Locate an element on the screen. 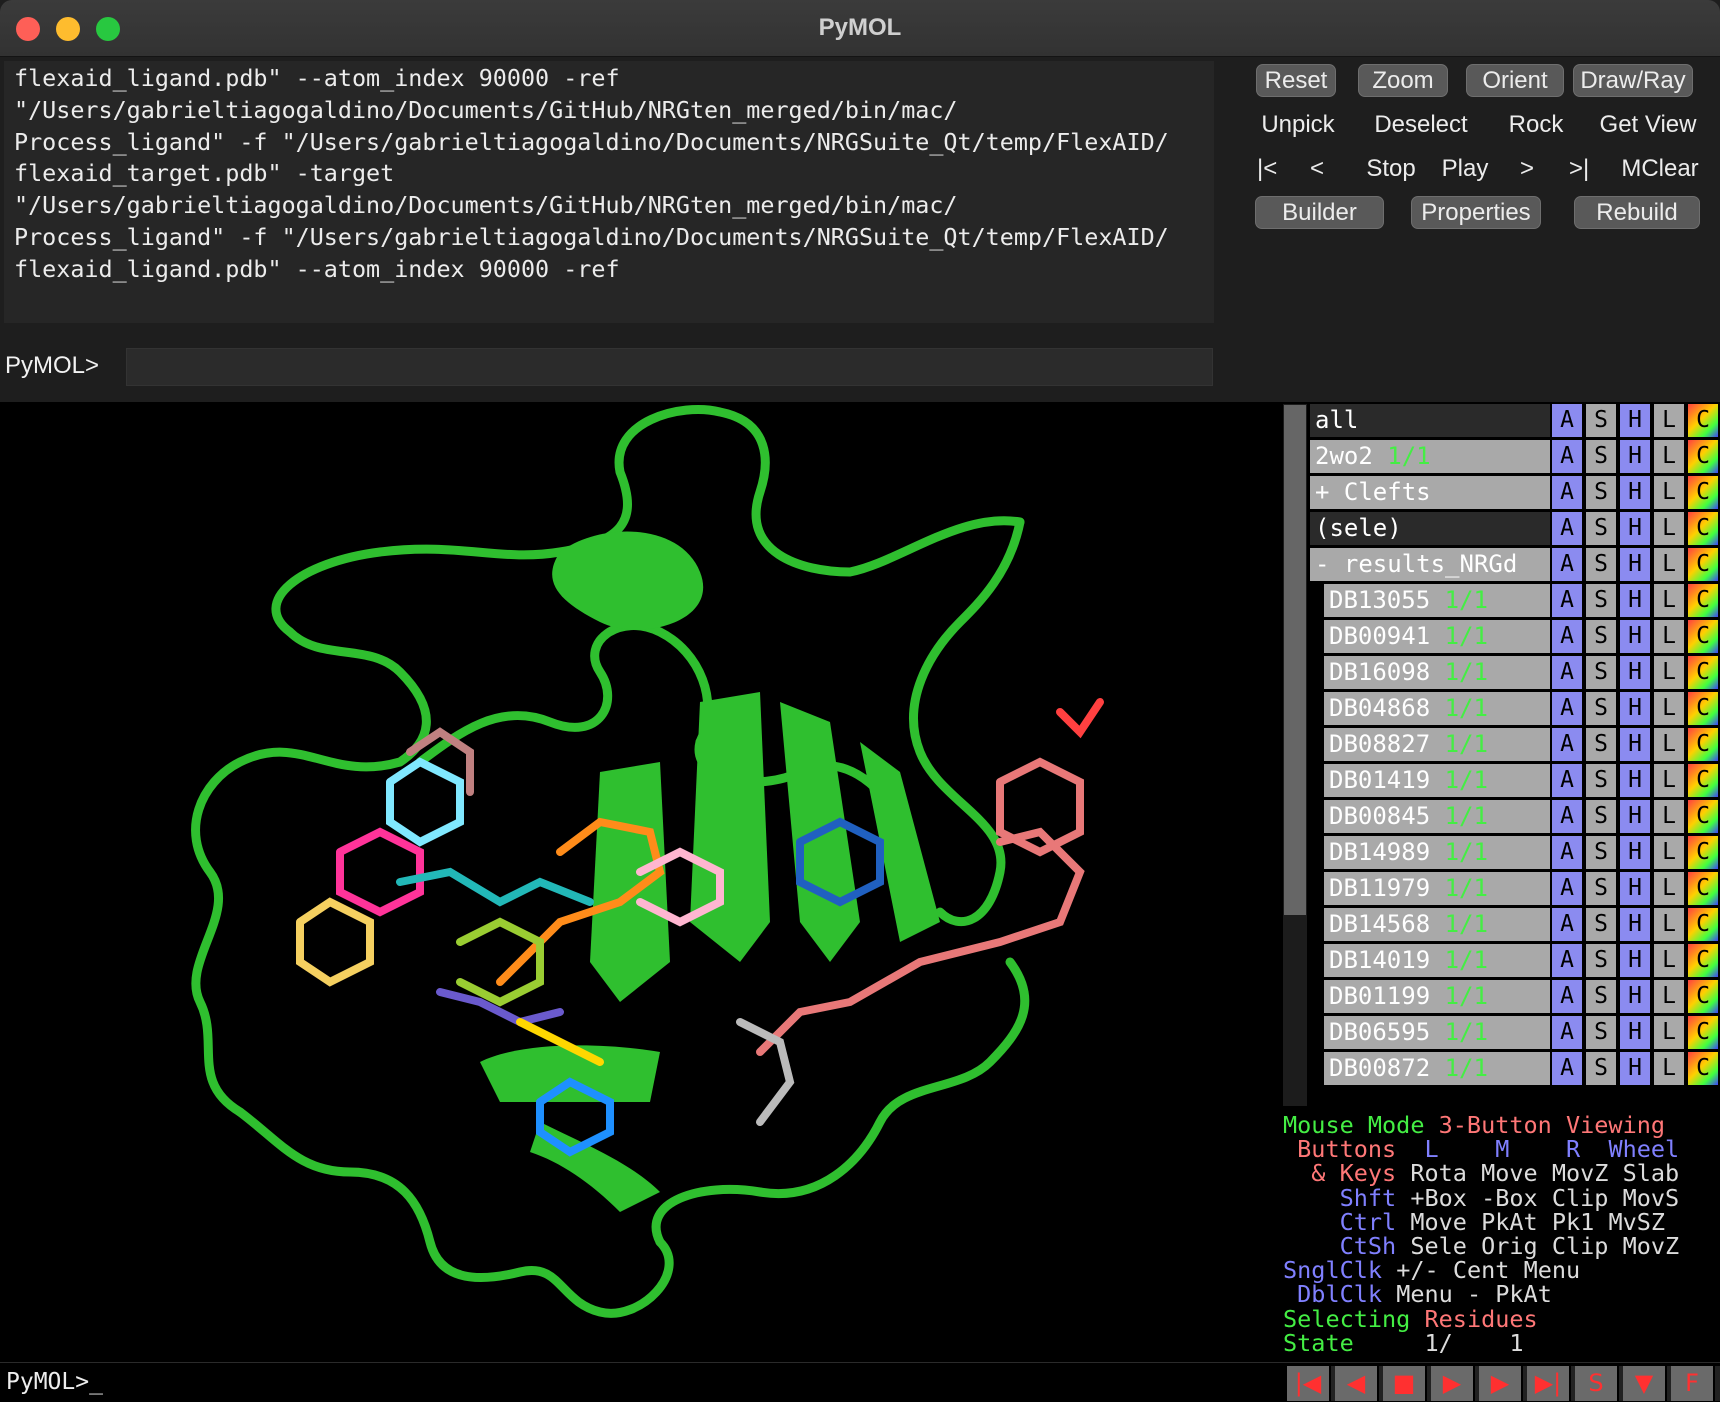 The image size is (1720, 1402). object-name: DB14019 1/1 is located at coordinates (1437, 960).